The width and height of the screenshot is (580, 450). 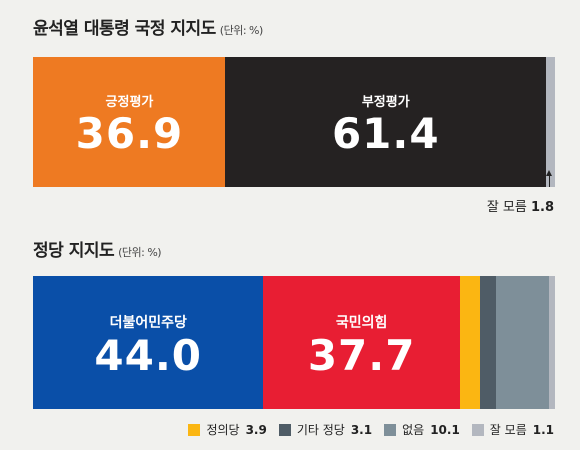 What do you see at coordinates (320, 430) in the screenshot?
I see `legend-name: 기타 정당` at bounding box center [320, 430].